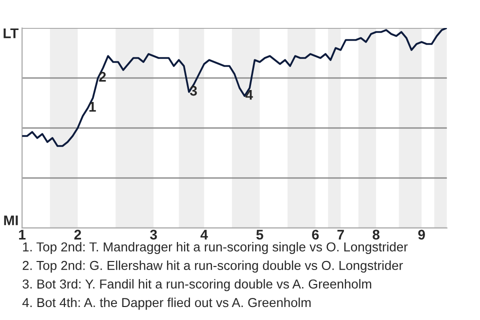  I want to click on text: 2. Top 2nd: G. Ellershaw hit a run-scoring double vs O. Longstrider, so click(212, 266).